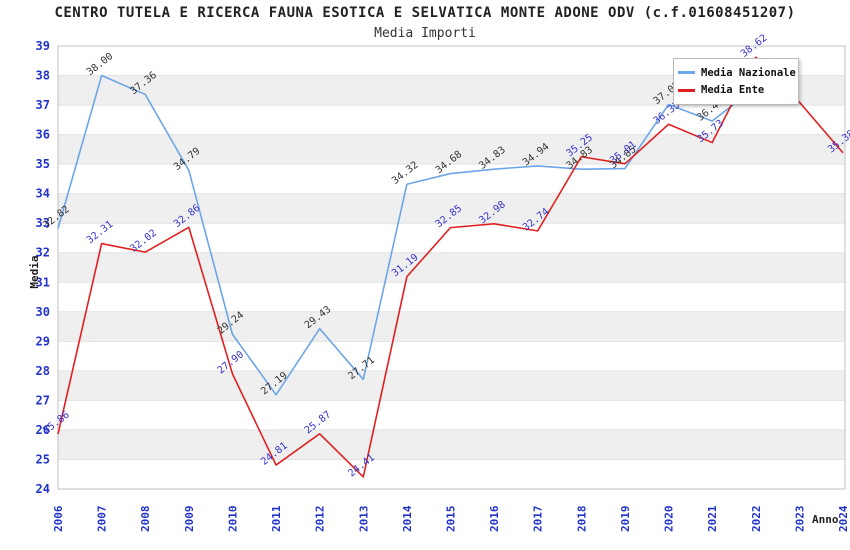  What do you see at coordinates (43, 341) in the screenshot?
I see `y-tick-label: 29` at bounding box center [43, 341].